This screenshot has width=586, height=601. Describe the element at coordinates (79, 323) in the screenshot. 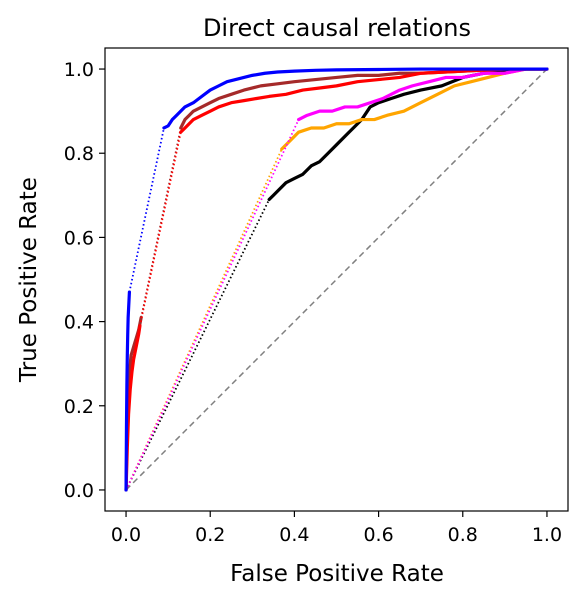

I see `y-tick-label: 0.4` at that location.